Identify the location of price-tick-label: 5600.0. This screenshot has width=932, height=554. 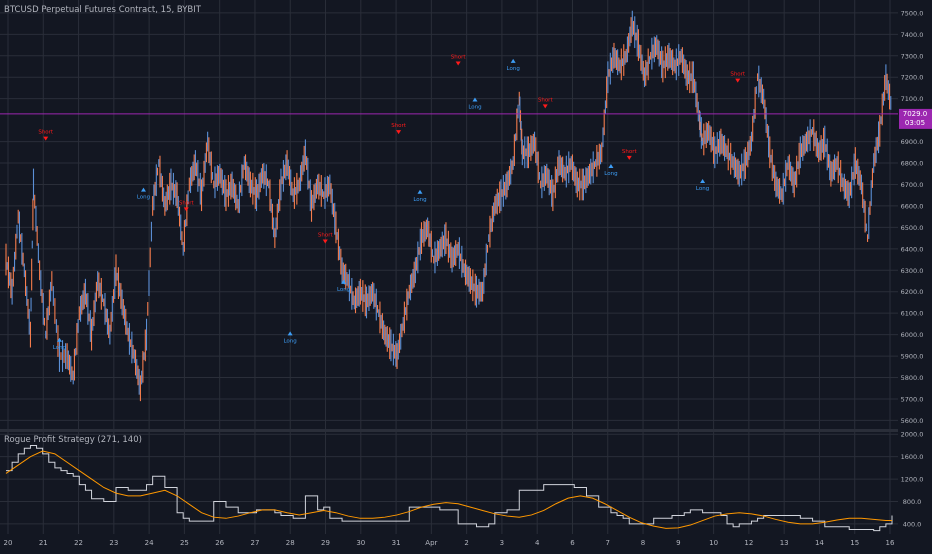
(912, 421).